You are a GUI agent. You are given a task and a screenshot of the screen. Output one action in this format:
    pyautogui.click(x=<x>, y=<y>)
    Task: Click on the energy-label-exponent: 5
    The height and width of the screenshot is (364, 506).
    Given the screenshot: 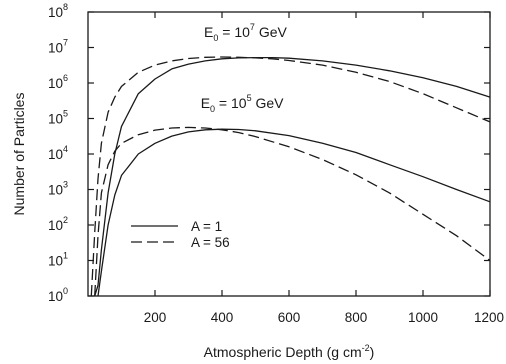 What is the action you would take?
    pyautogui.click(x=249, y=98)
    